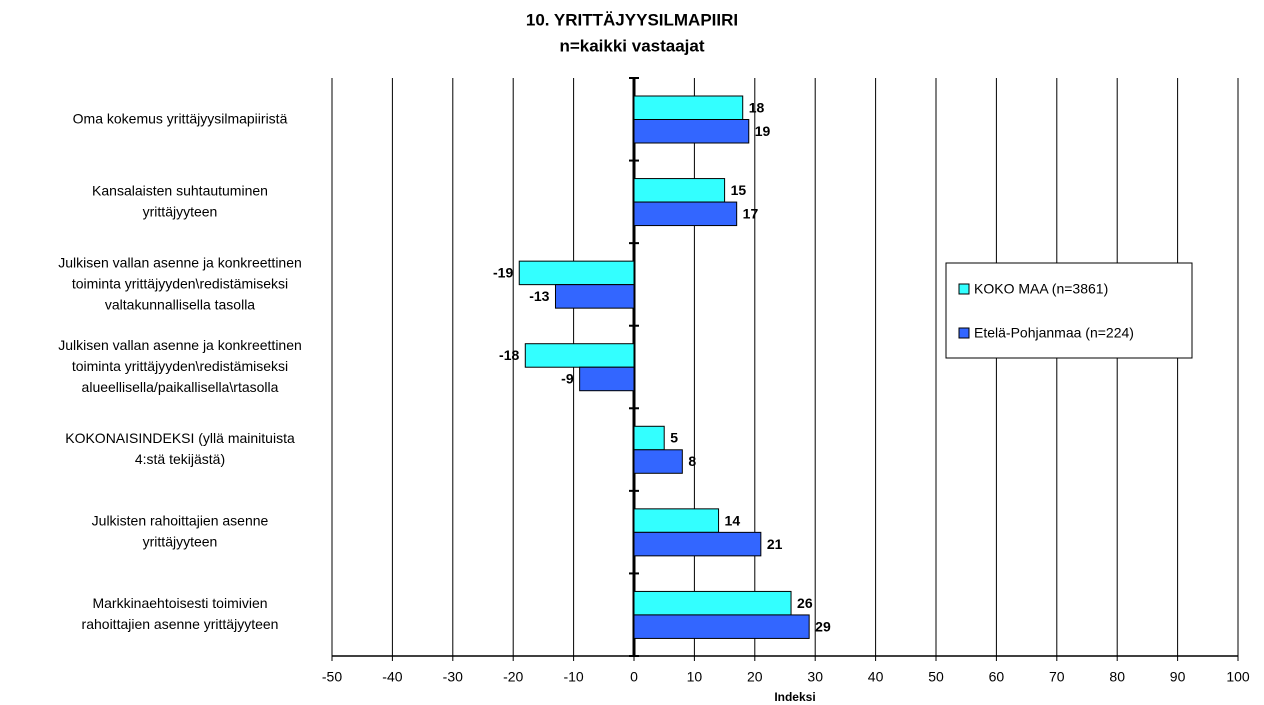 The image size is (1264, 705). I want to click on y-tick-label: Kansalaisten suhtautuminen yrittäjyyteen, so click(180, 200).